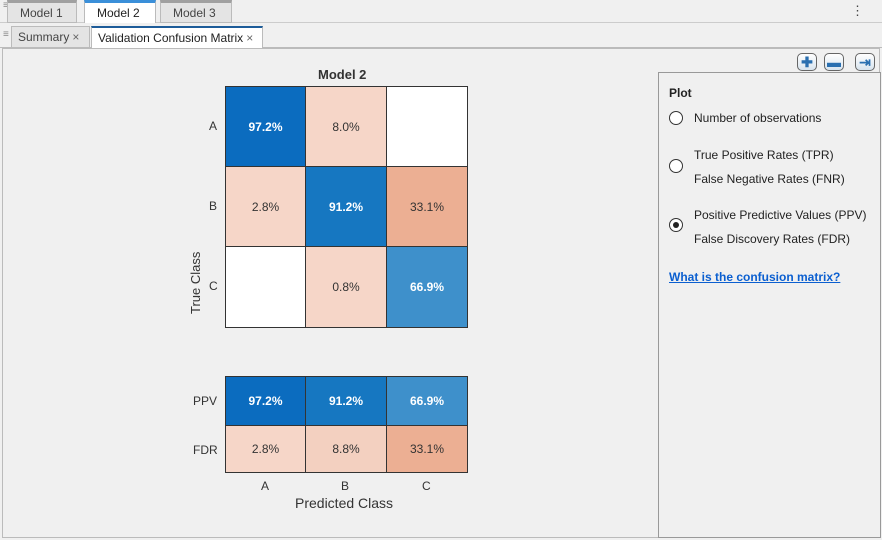 The image size is (882, 540). I want to click on plot-title: Model 2, so click(342, 74).